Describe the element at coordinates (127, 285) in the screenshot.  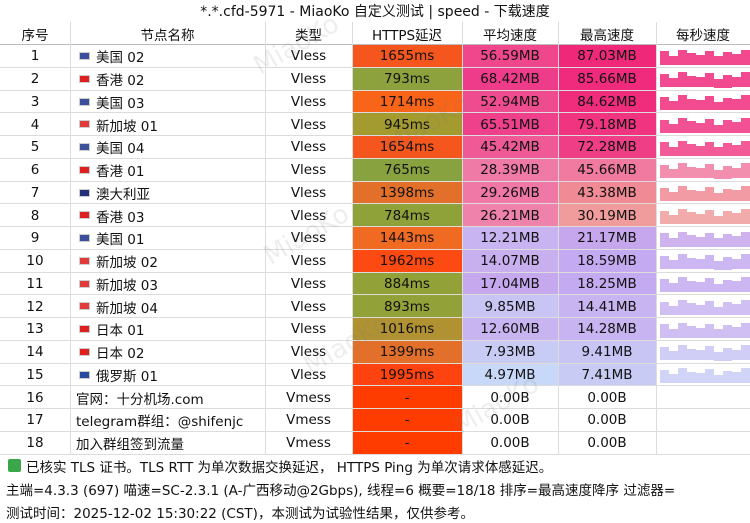
I see `node-name: 新加坡 03` at that location.